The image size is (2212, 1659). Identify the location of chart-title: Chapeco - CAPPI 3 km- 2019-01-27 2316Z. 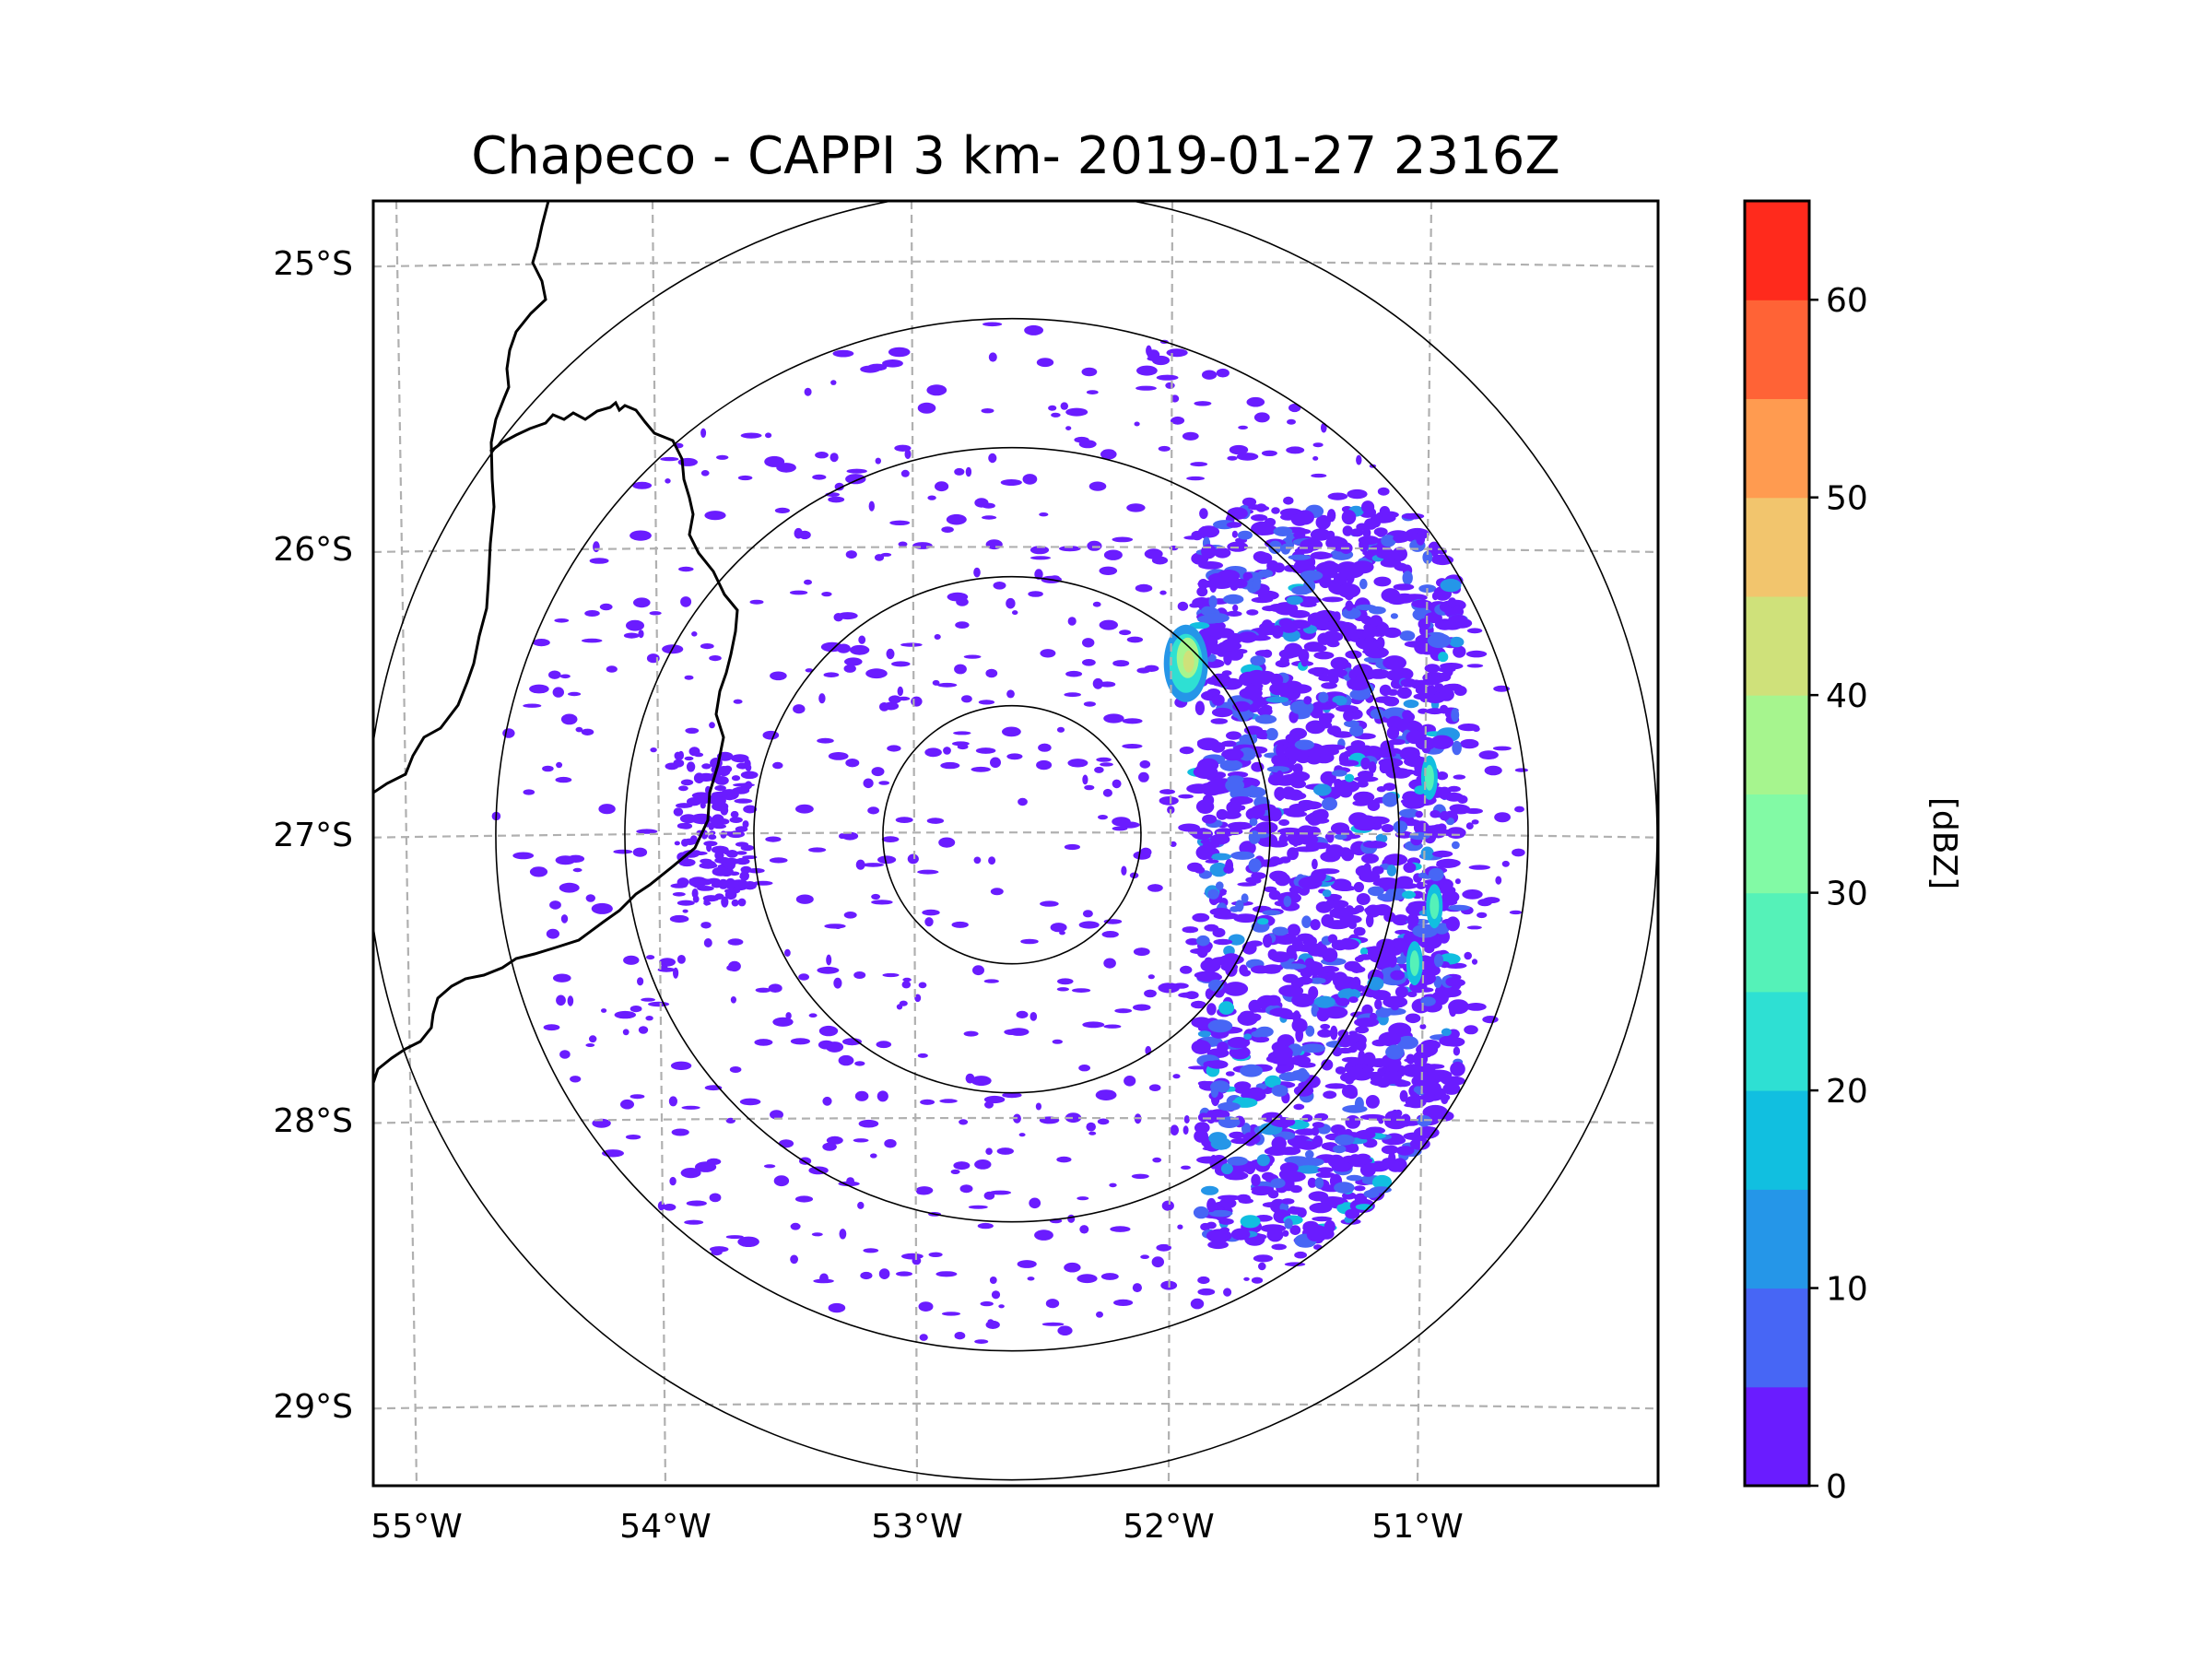
(1015, 156).